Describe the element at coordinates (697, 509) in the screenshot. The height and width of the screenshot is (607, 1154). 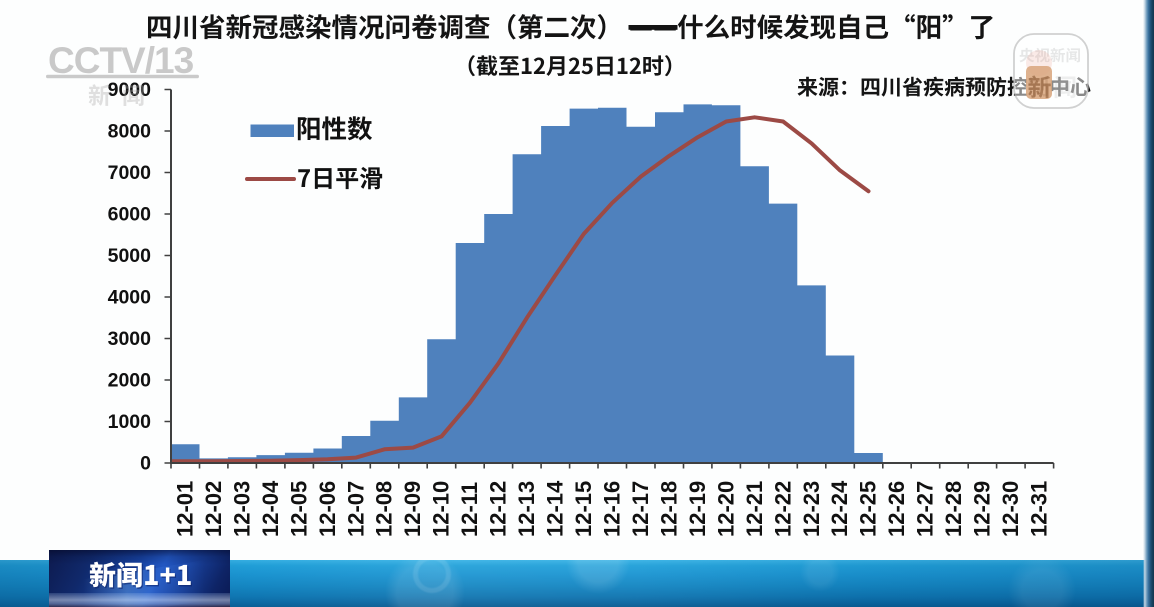
I see `svg-text: 12-19` at that location.